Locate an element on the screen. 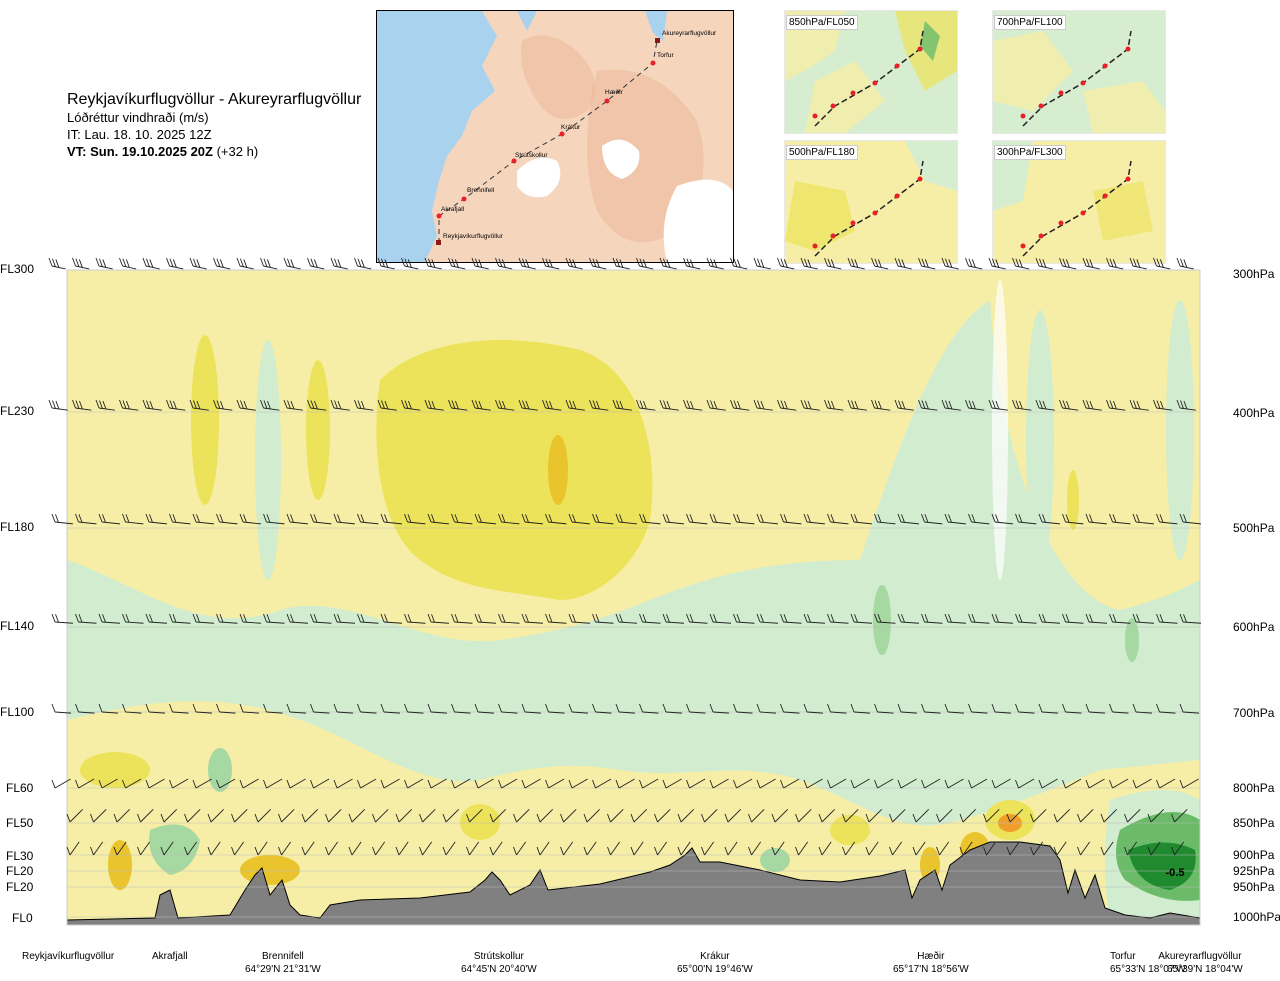 The image size is (1280, 981). pressure-label: 900hPa is located at coordinates (1254, 855).